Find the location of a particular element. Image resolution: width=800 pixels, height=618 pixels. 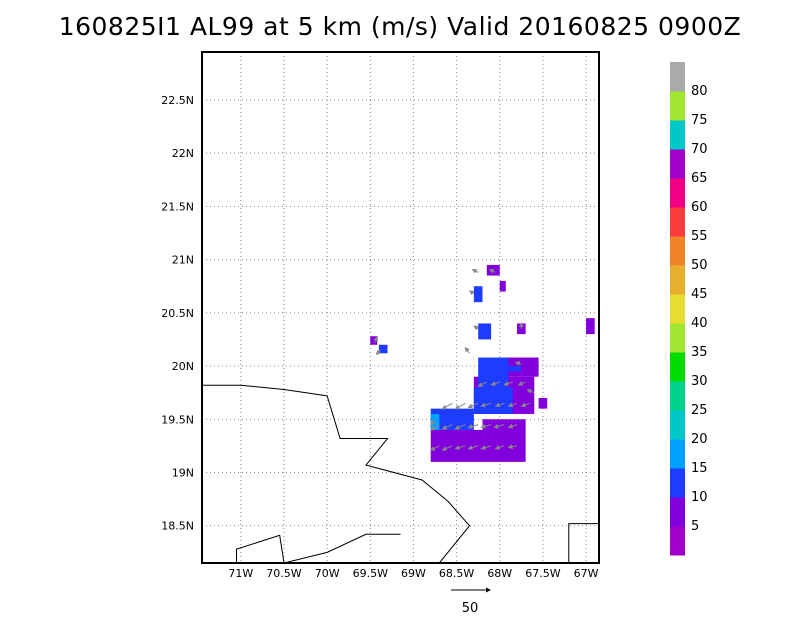

colorbar-label: 5 is located at coordinates (695, 526).